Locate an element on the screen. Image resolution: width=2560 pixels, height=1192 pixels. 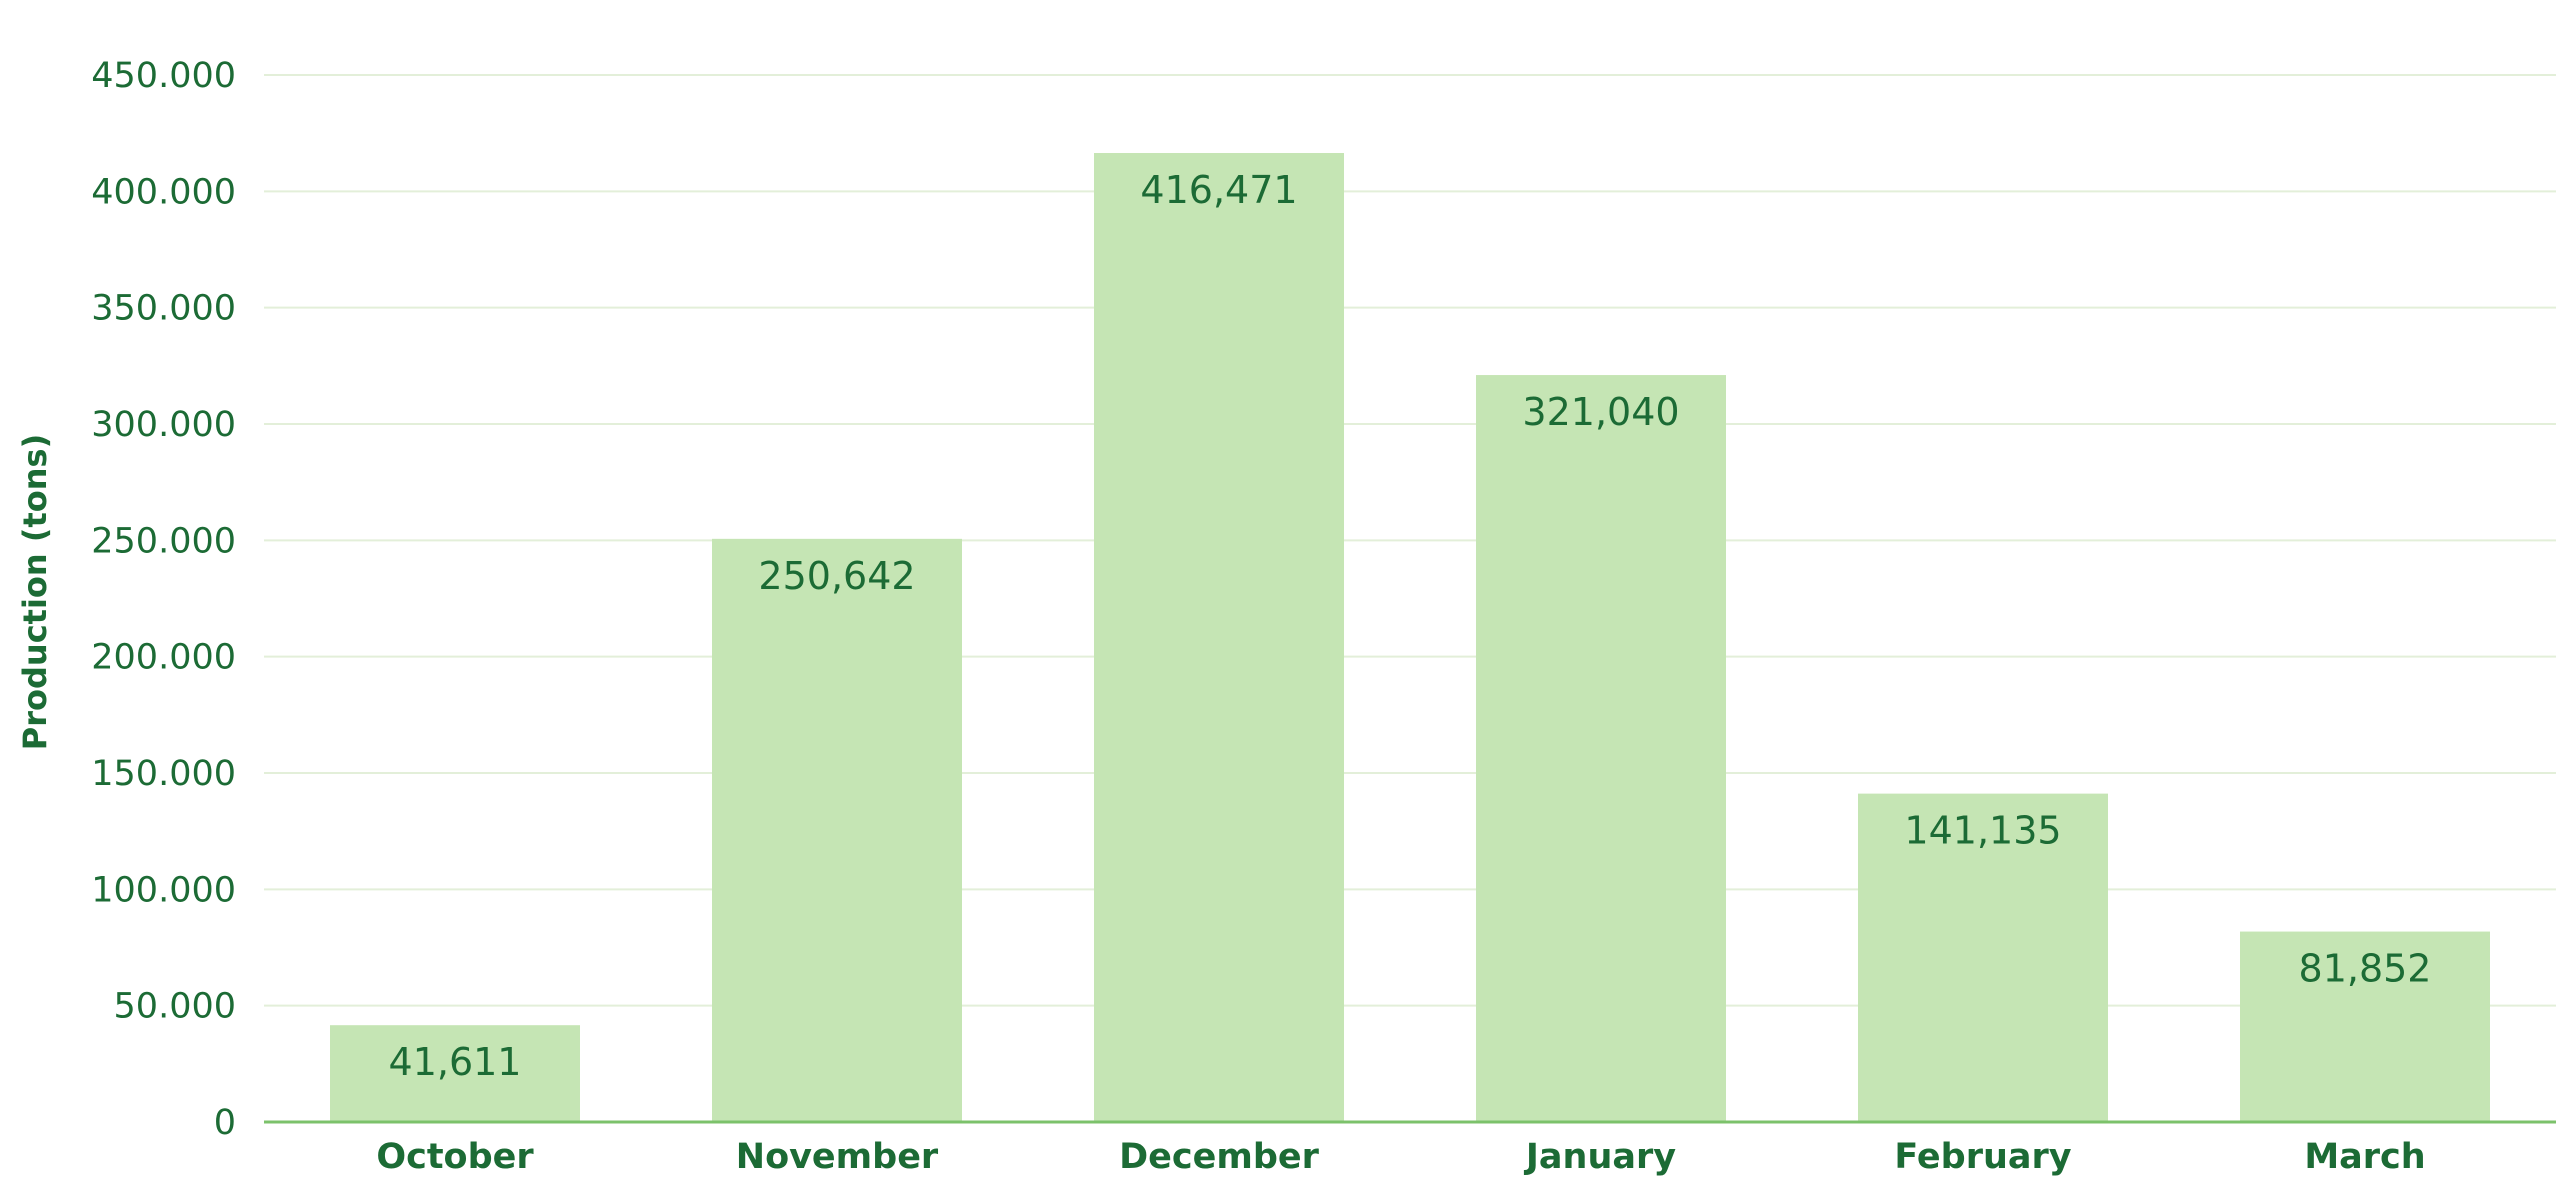
x-tick-label: March is located at coordinates (2364, 1157).